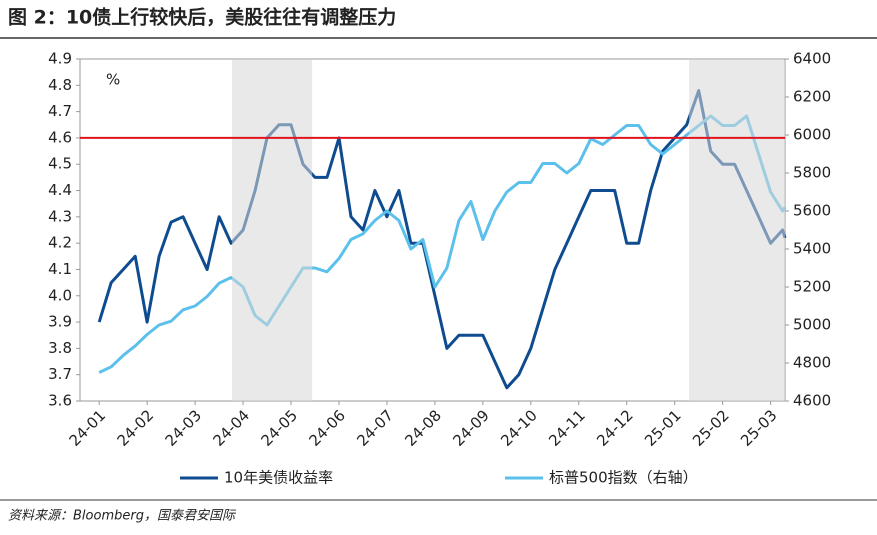 This screenshot has height=535, width=877. Describe the element at coordinates (759, 428) in the screenshot. I see `x-tick-label: 25-03` at that location.